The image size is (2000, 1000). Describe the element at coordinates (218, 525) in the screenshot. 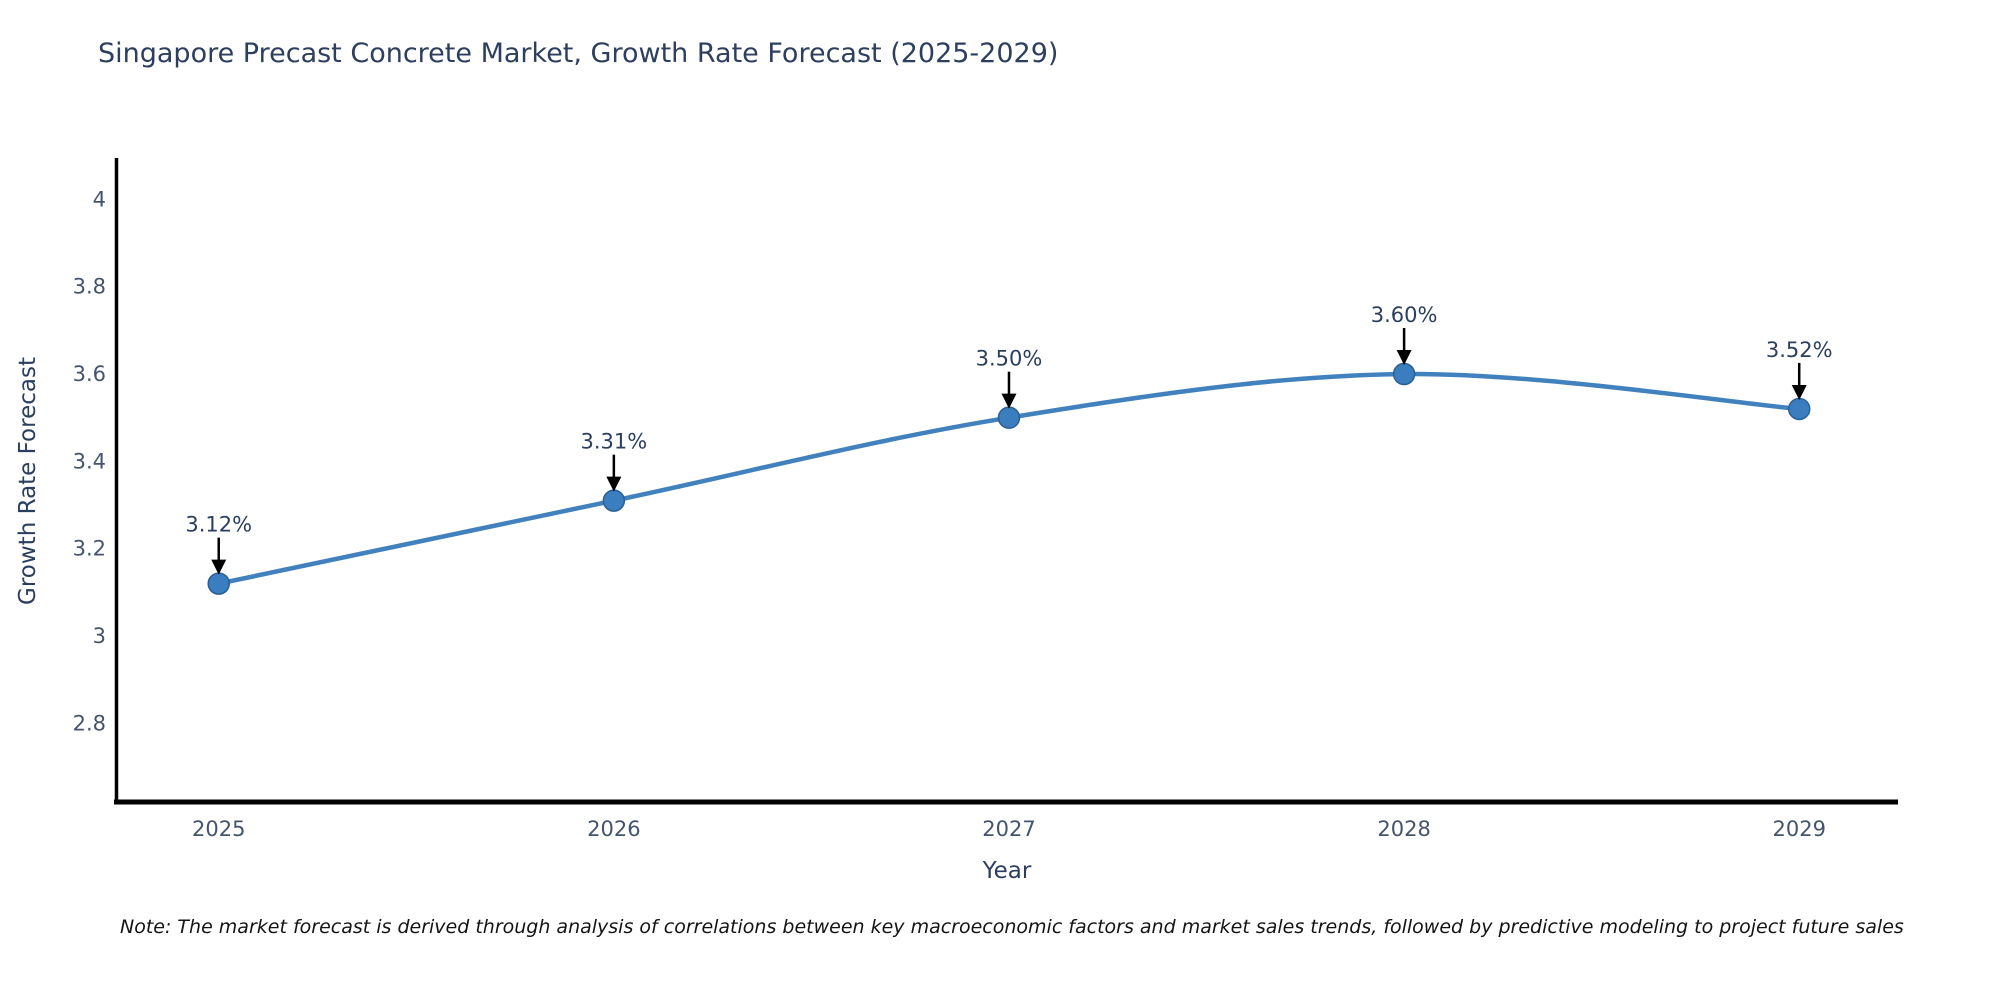

I see `point-annotation: 3.12%` at that location.